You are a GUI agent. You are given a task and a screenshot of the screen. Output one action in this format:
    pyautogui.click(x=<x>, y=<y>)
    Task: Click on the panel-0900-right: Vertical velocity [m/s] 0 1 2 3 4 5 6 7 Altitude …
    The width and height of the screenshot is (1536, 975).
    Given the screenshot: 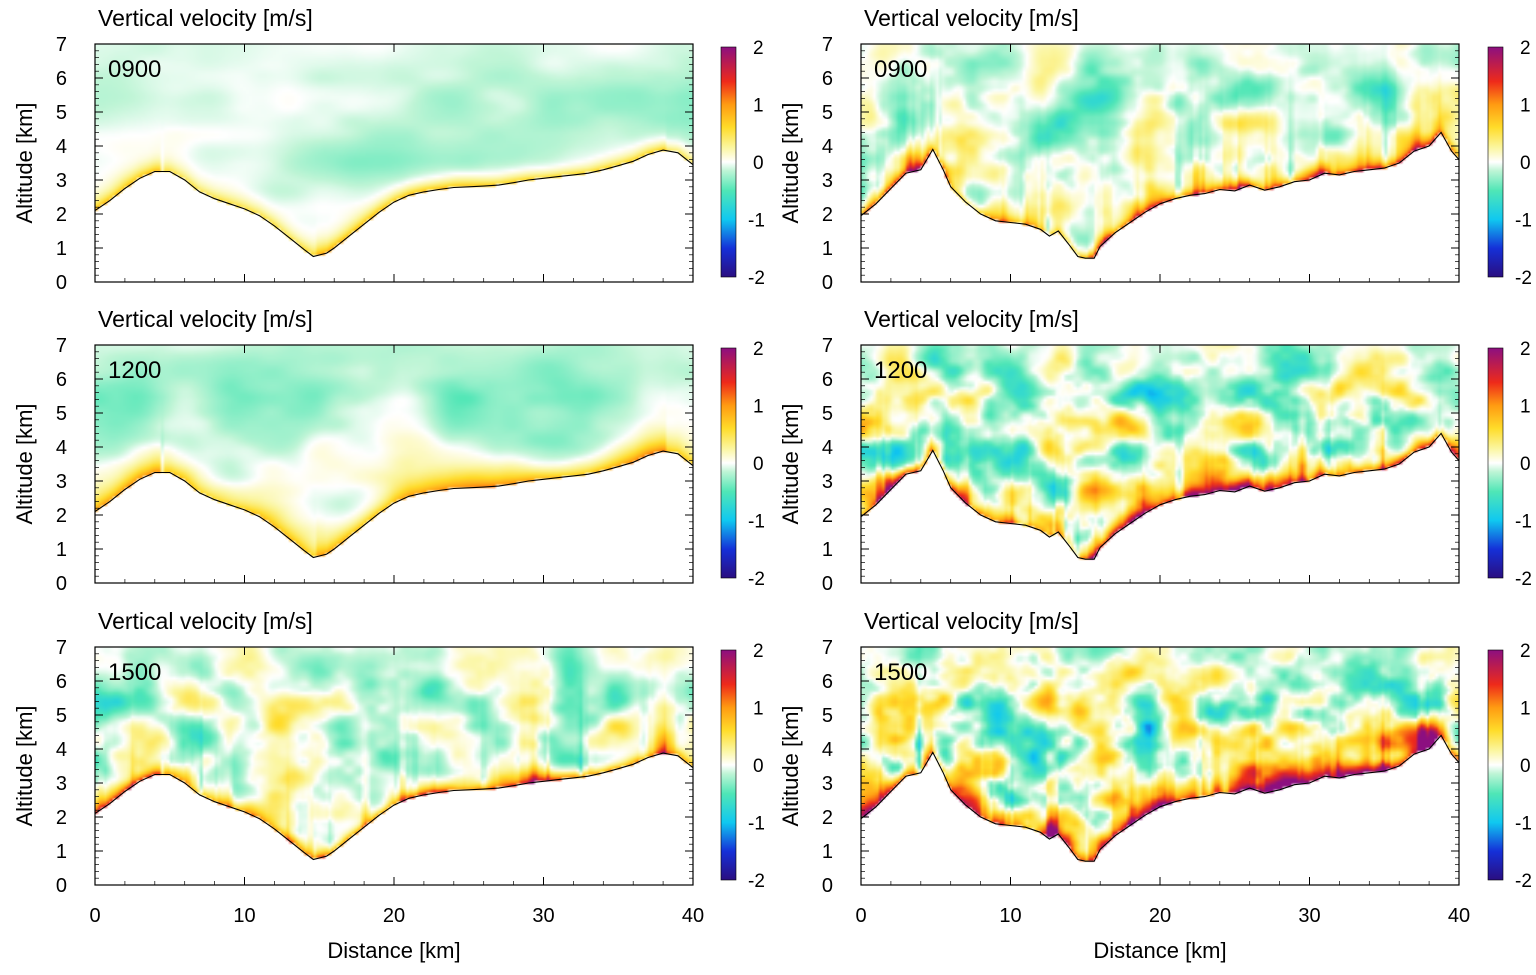 What is the action you would take?
    pyautogui.click(x=1155, y=149)
    